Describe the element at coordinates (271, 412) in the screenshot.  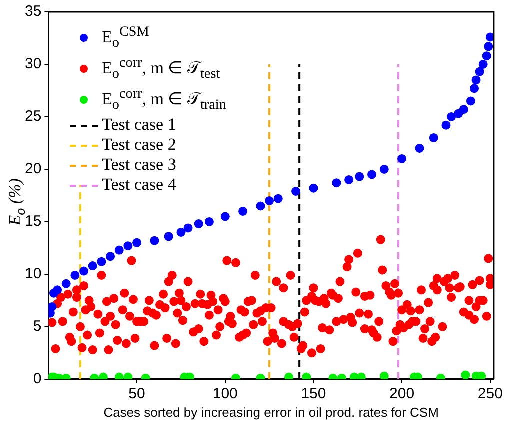
I see `x-axis-title: Cases sorted by increasing error in oil prod. rates for CSM` at that location.